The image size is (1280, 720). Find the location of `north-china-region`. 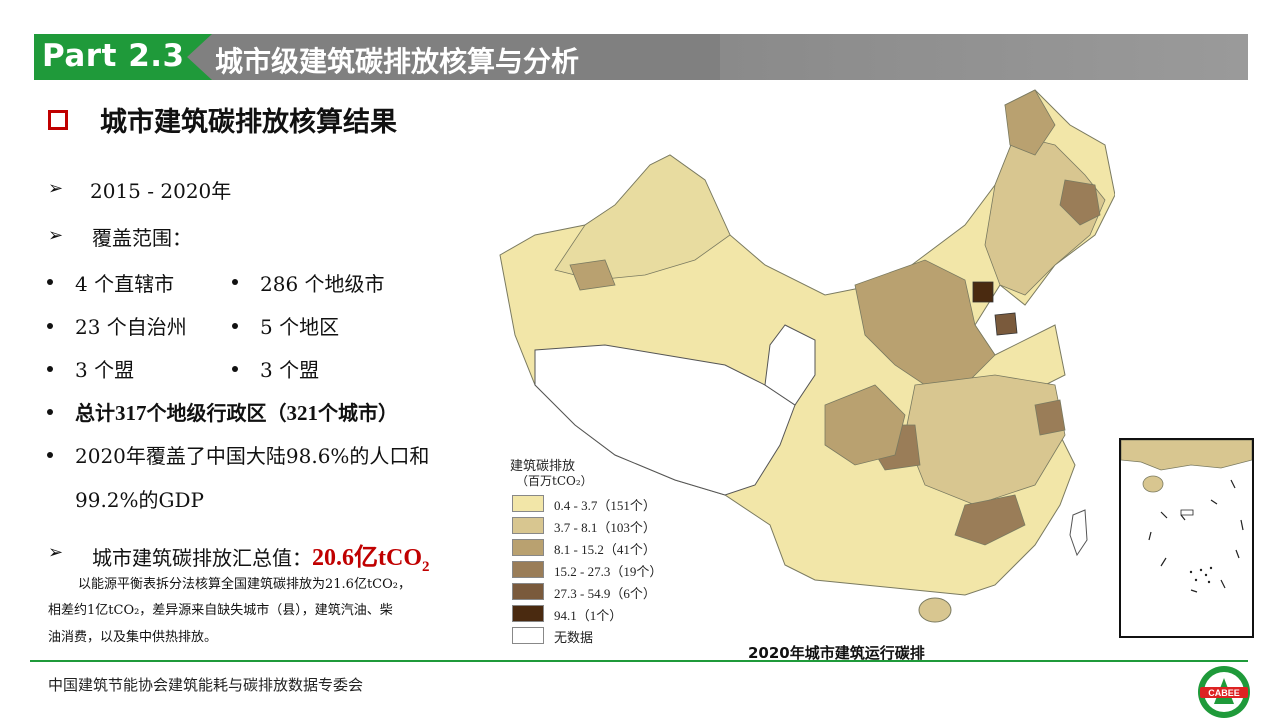

north-china-region is located at coordinates (925, 322).